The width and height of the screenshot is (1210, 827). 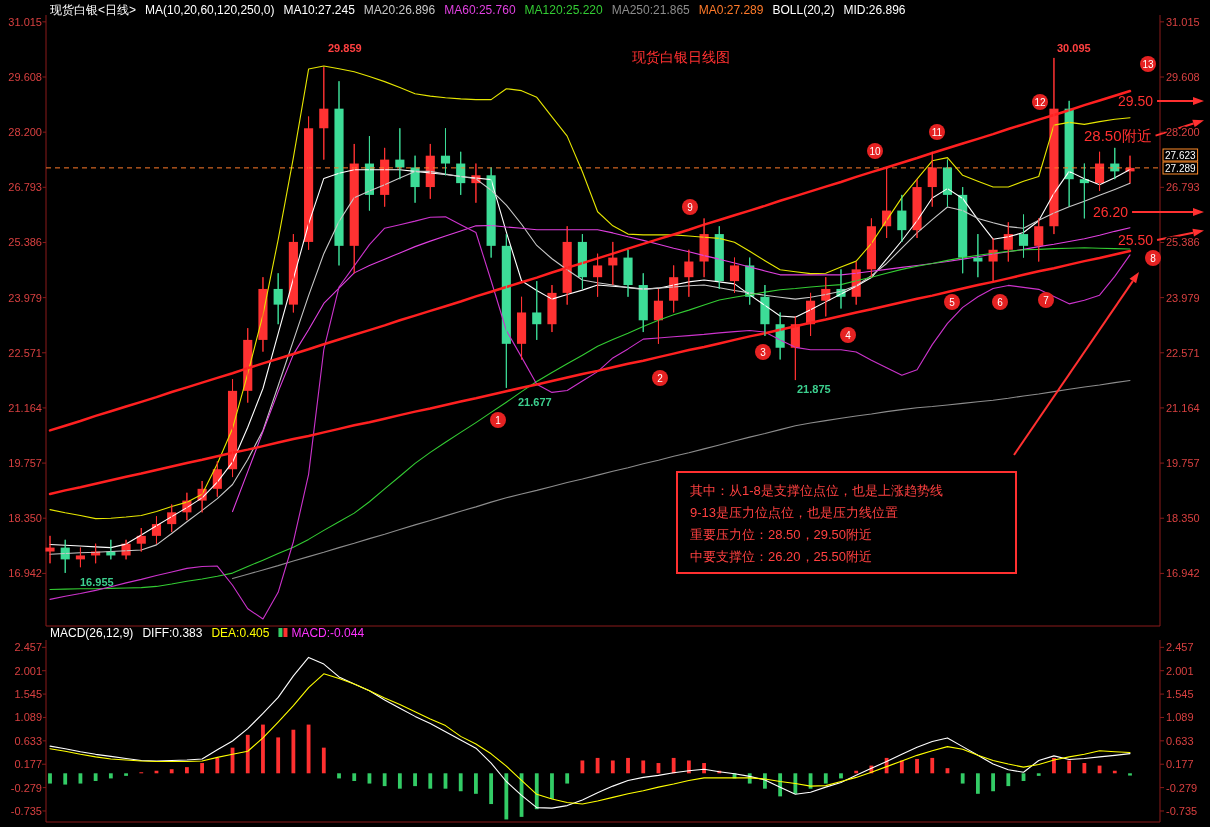 What do you see at coordinates (1183, 407) in the screenshot?
I see `y2-tick-label: 21.164` at bounding box center [1183, 407].